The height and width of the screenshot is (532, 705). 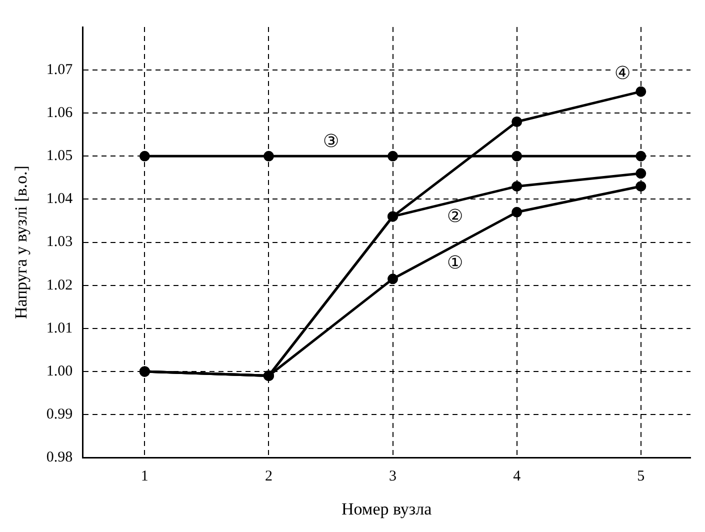 I want to click on y-tick-label: 1.02, so click(x=59, y=285).